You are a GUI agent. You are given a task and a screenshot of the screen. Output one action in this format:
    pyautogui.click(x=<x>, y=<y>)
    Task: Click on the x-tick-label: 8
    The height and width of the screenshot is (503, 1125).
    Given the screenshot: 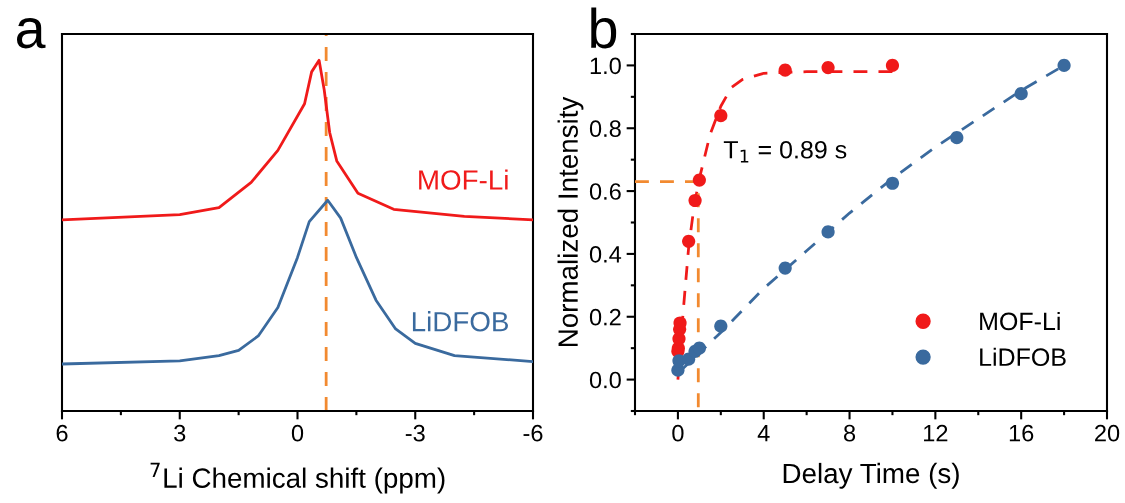 What is the action you would take?
    pyautogui.click(x=850, y=433)
    